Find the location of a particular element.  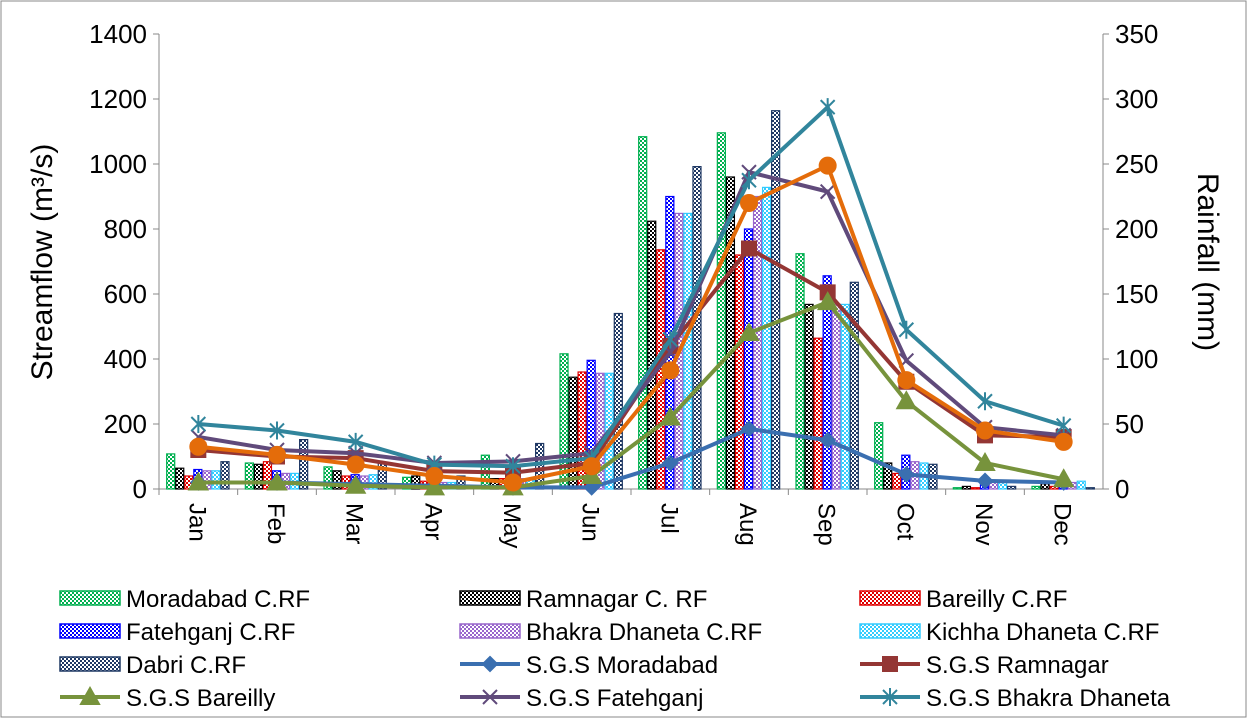

legend-label: Bhakra Dhaneta C.RF is located at coordinates (644, 632).